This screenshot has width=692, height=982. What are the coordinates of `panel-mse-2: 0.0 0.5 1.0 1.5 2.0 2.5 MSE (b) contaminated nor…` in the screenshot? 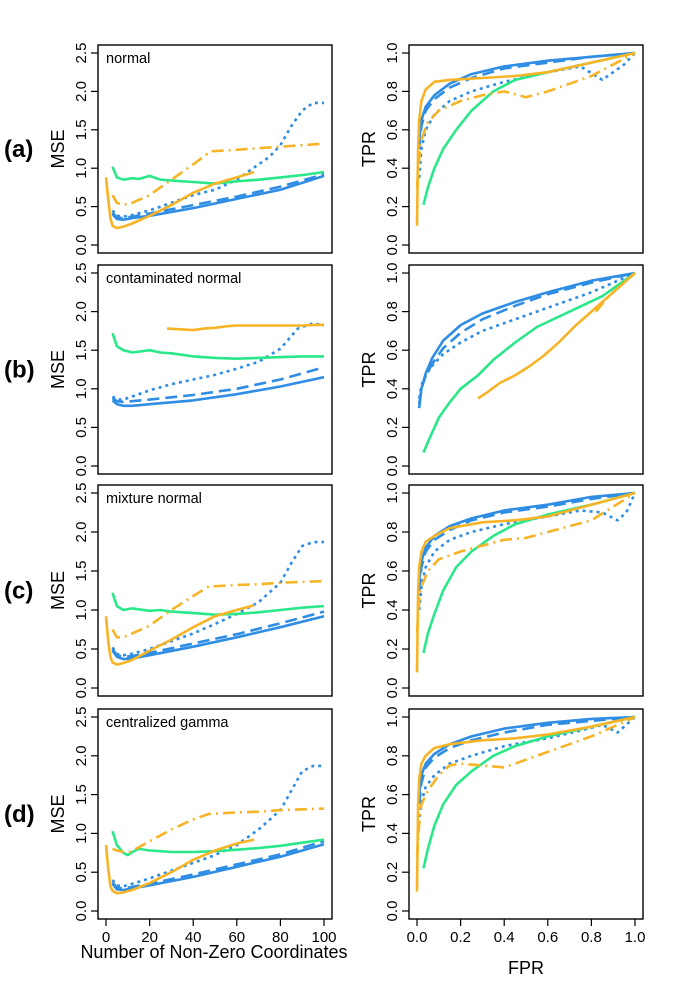 It's located at (168, 370).